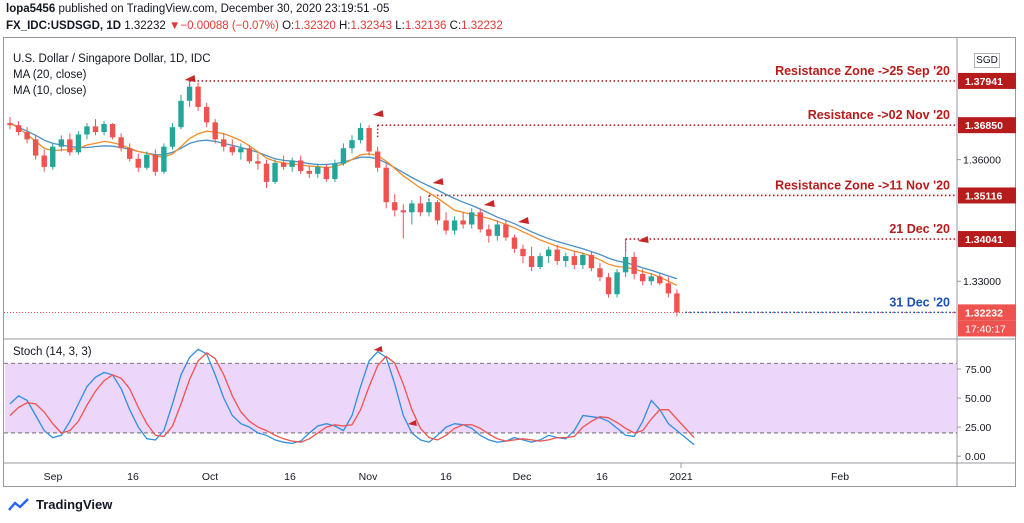  I want to click on close-label: C:, so click(455, 26).